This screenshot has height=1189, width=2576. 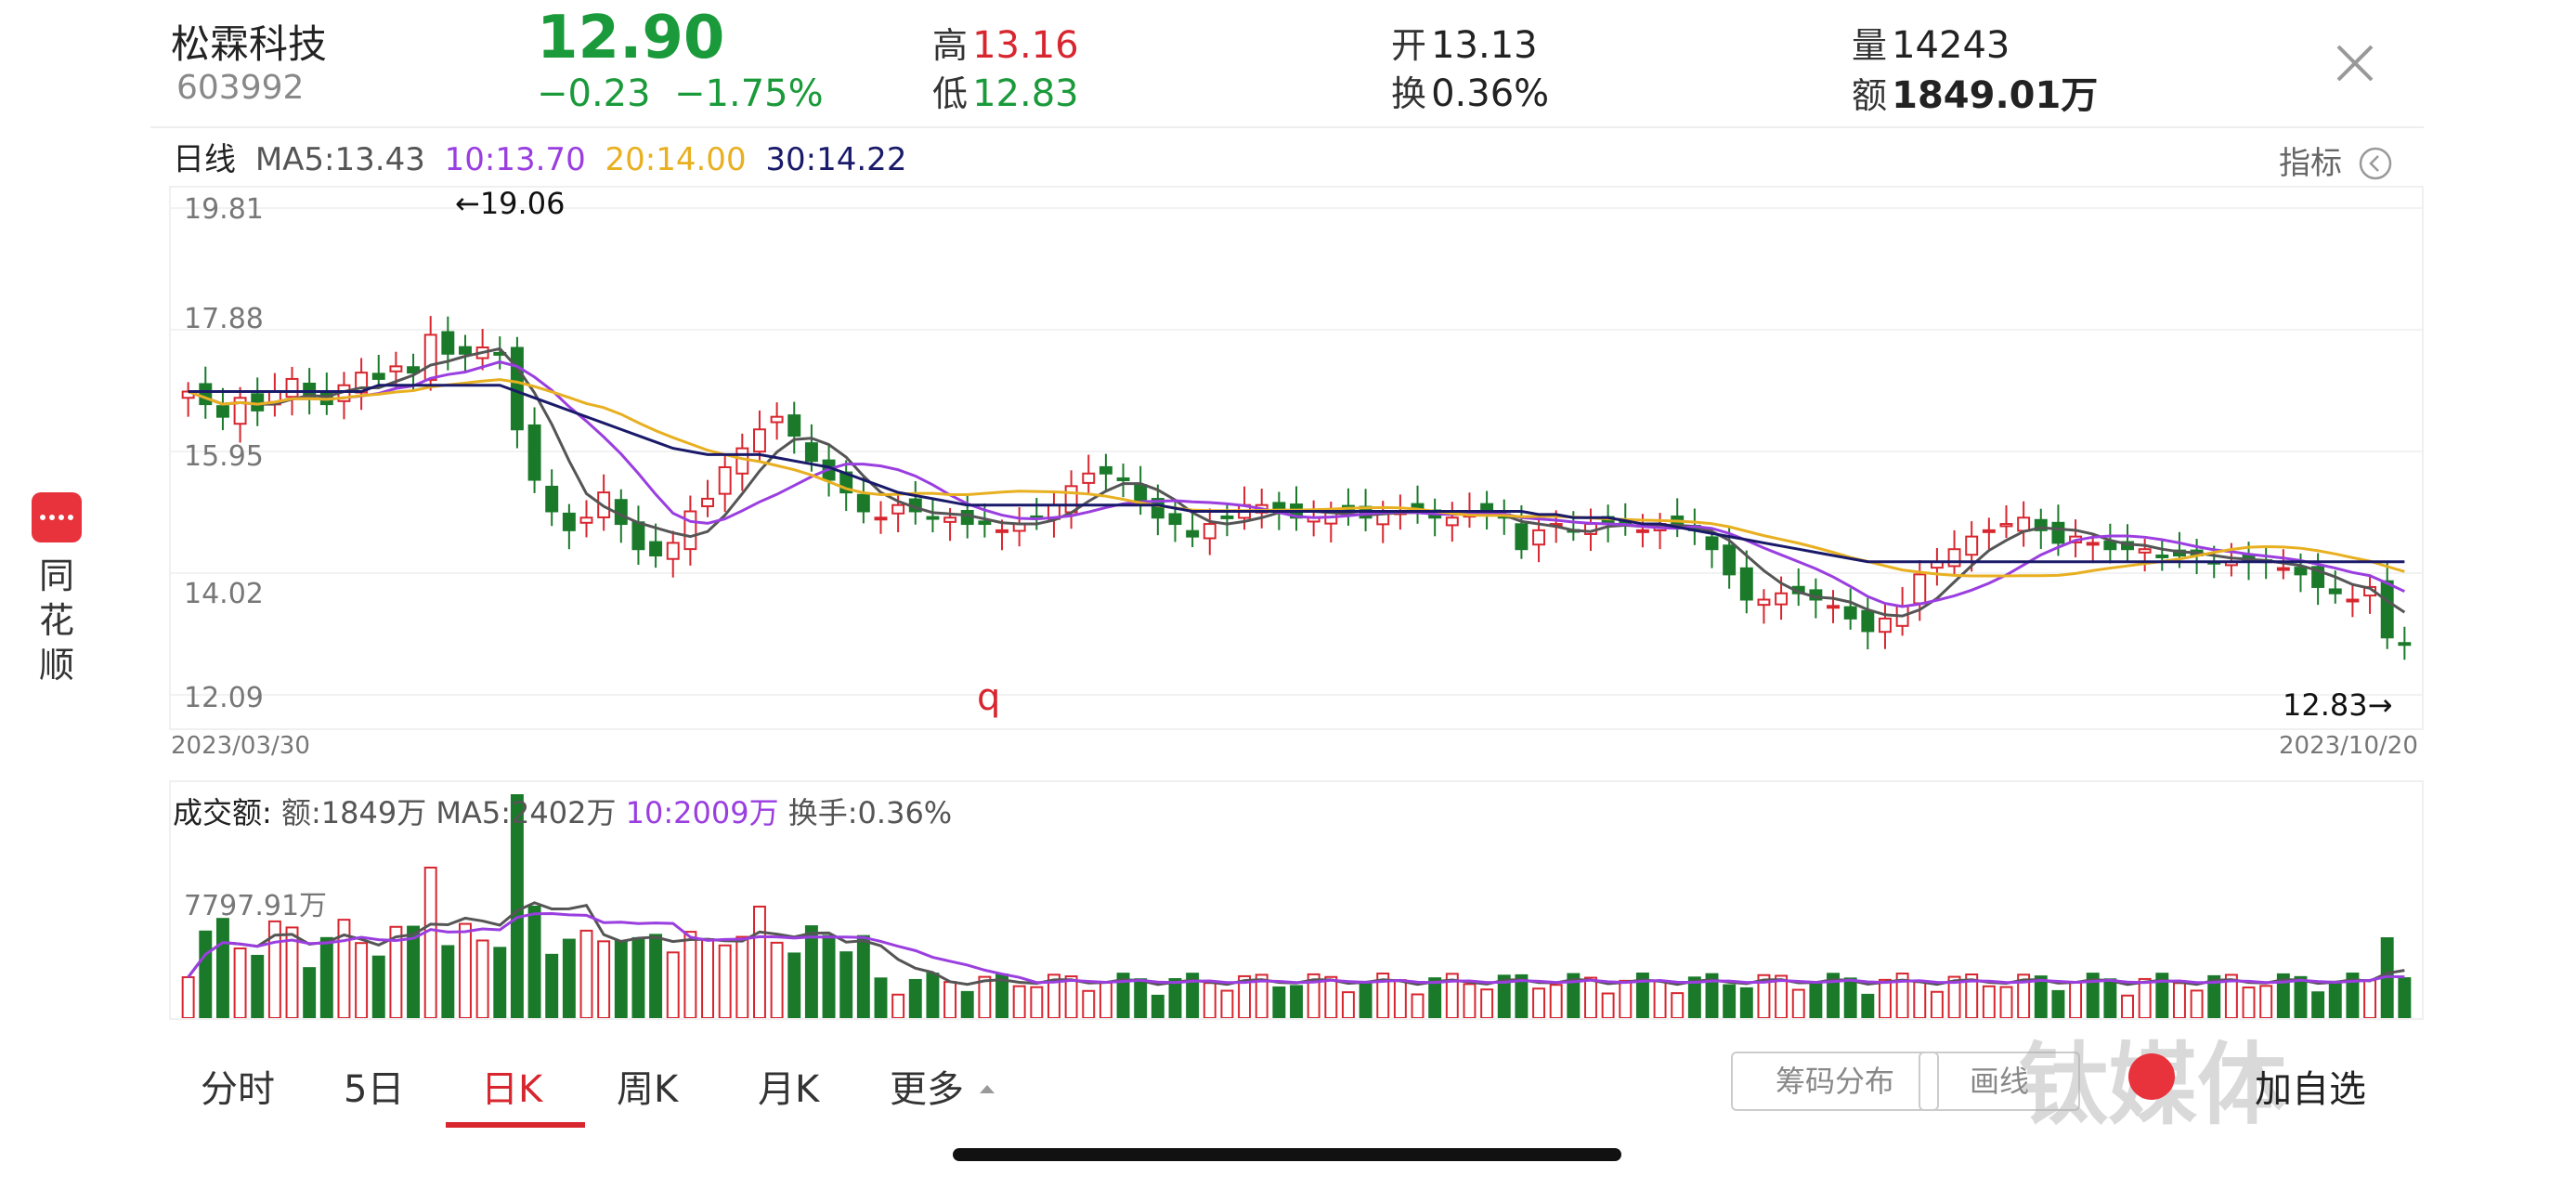 I want to click on header-divider, so click(x=1287, y=127).